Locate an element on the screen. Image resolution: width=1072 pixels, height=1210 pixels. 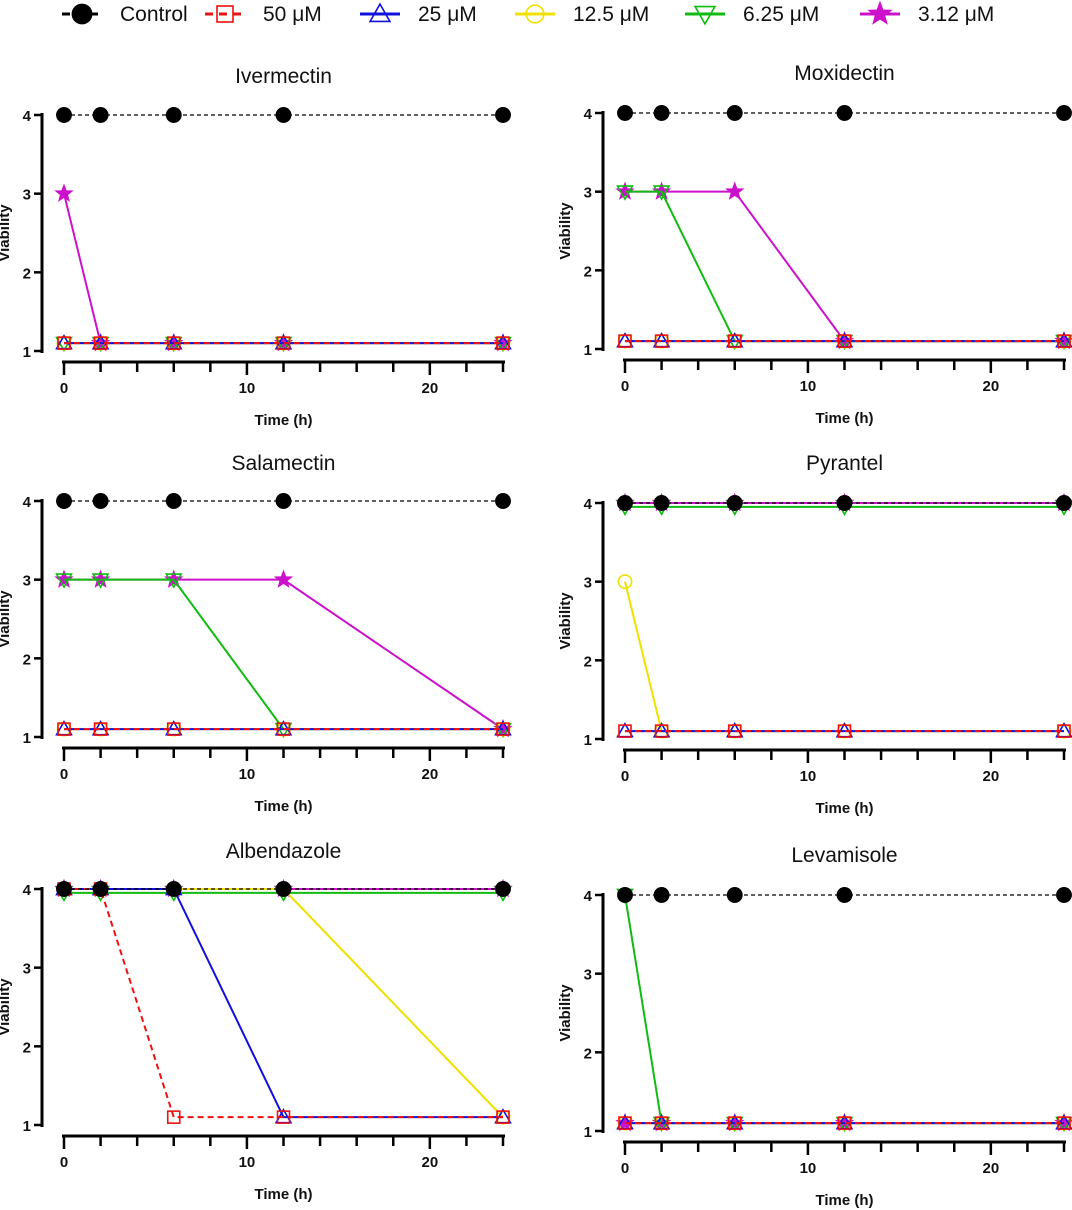
panel-salamectin: Salamectin 1 2 3 4 Viability 0 10 20 Time (h) is located at coordinates (256, 633).